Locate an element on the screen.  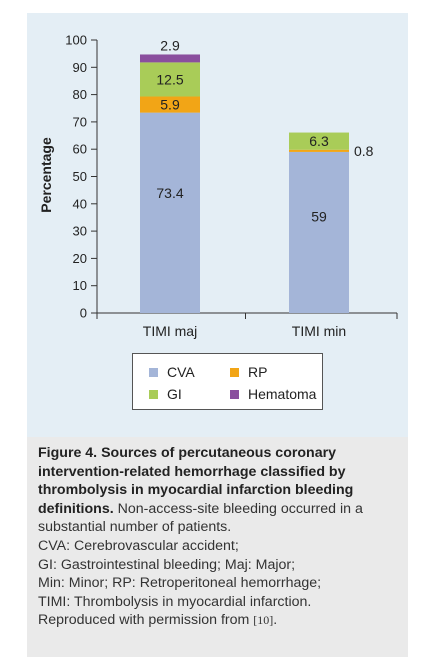
y-tick-label: 50 is located at coordinates (80, 176).